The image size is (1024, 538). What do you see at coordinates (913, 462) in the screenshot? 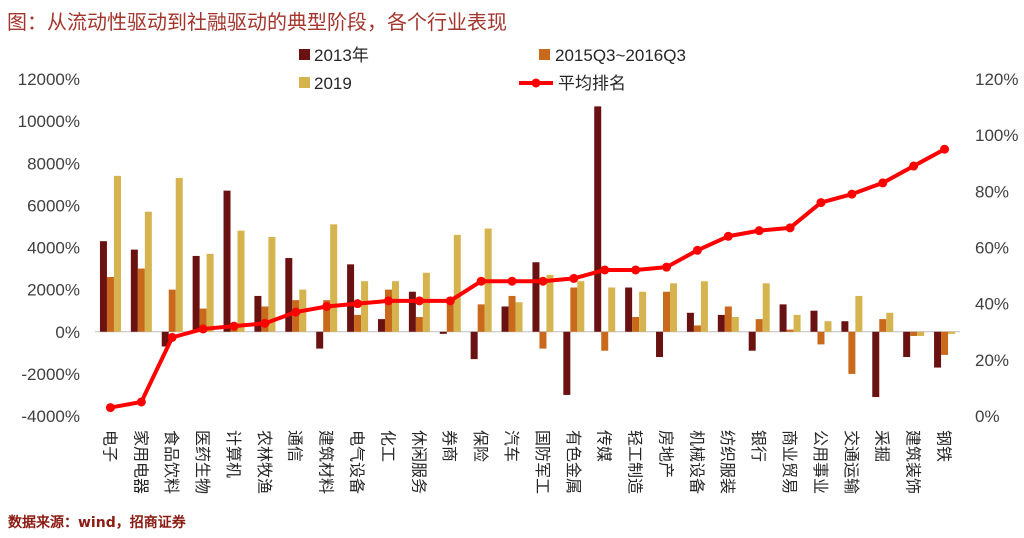
I see `category-label: 建筑装饰` at bounding box center [913, 462].